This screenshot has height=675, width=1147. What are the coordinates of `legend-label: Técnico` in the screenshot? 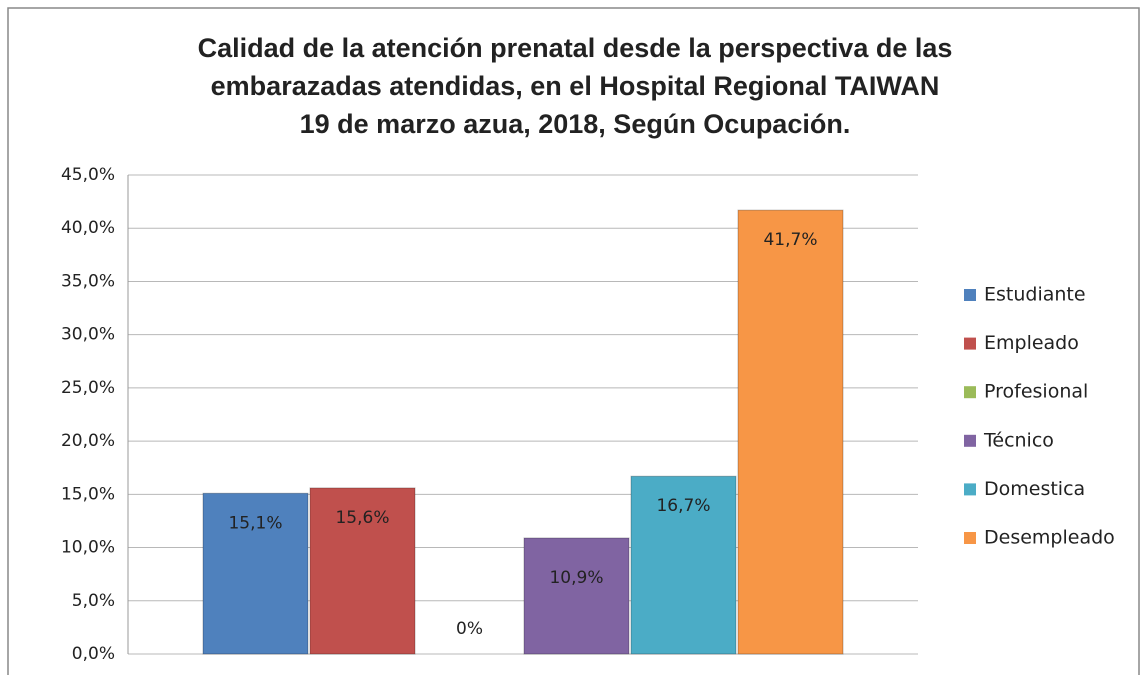 It's located at (1018, 440).